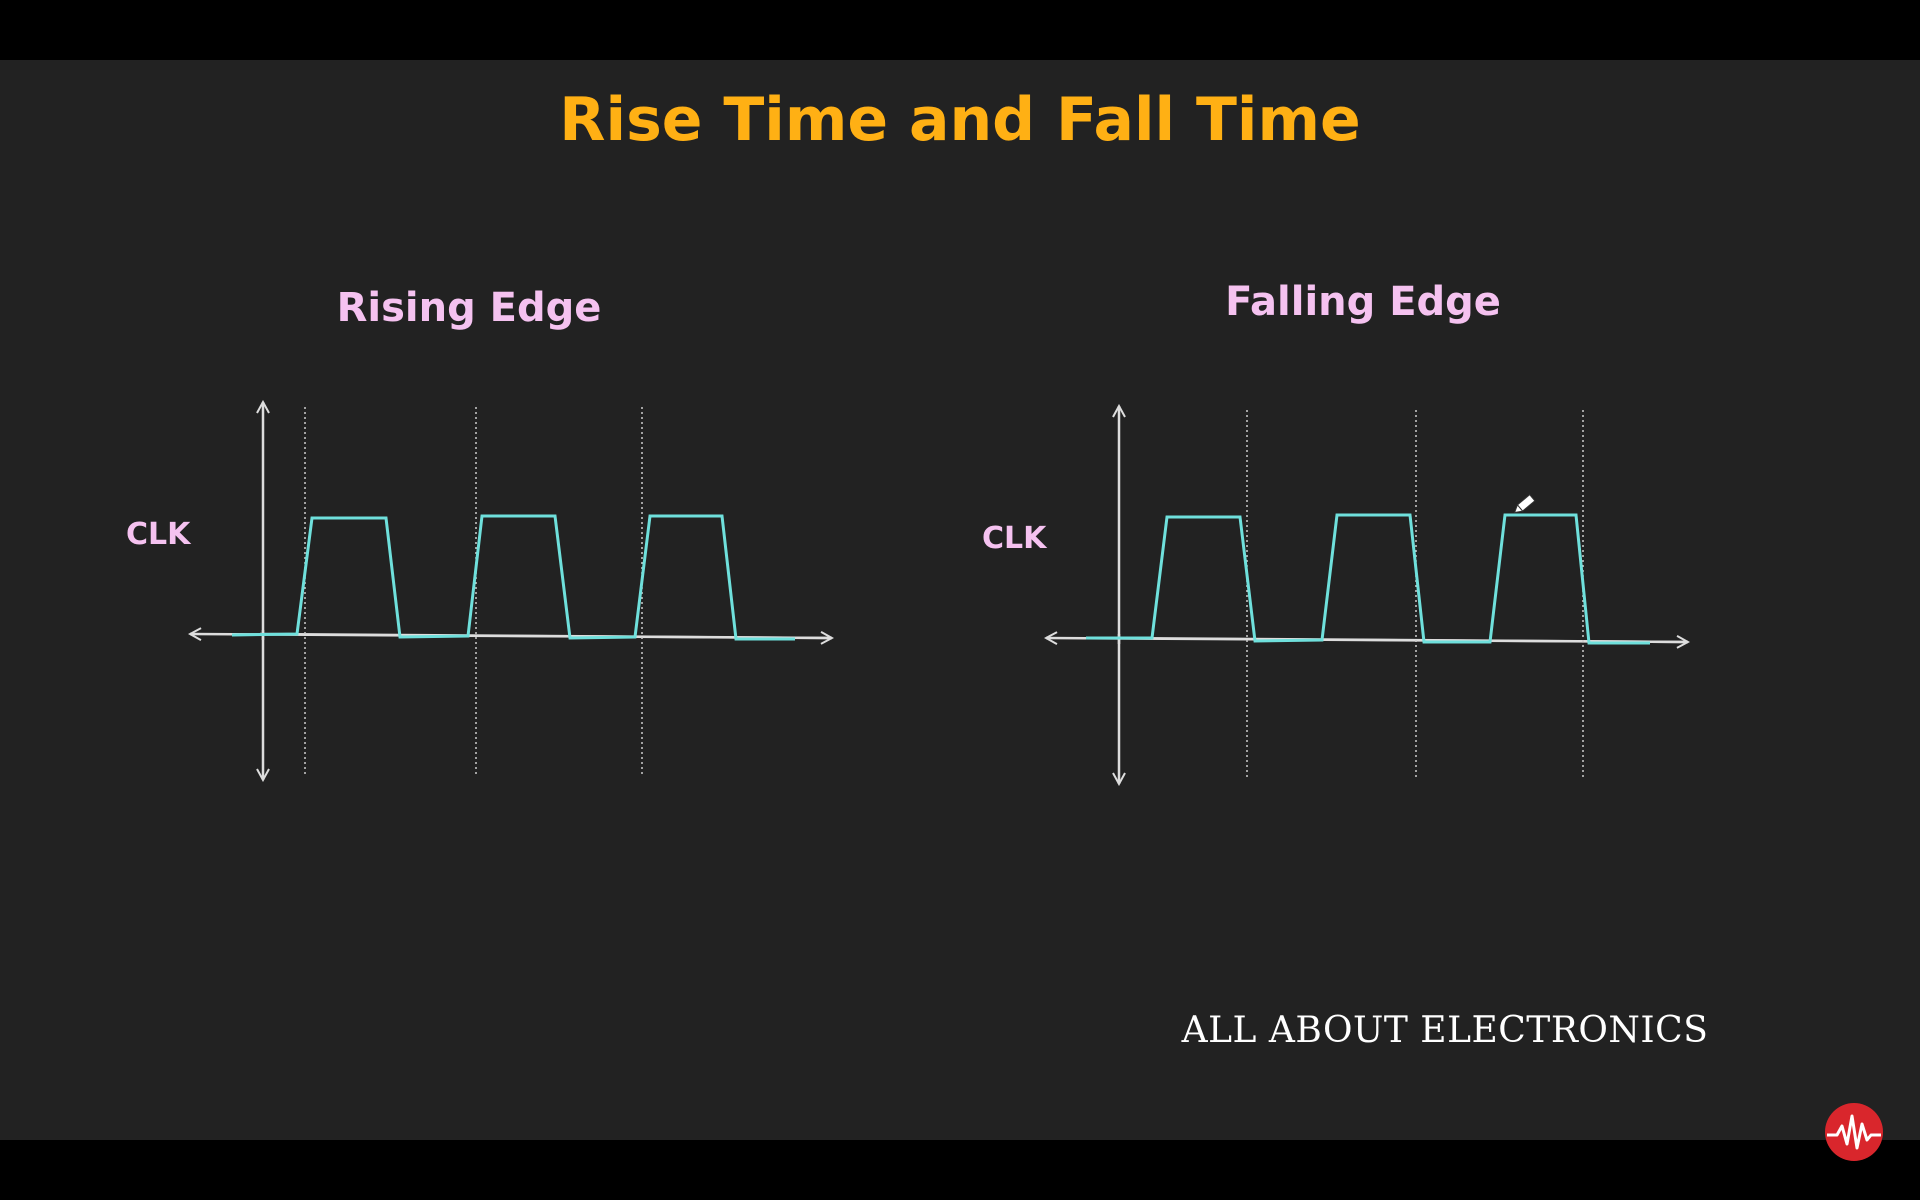  Describe the element at coordinates (1363, 302) in the screenshot. I see `falling-edge-heading: Falling Edge` at that location.